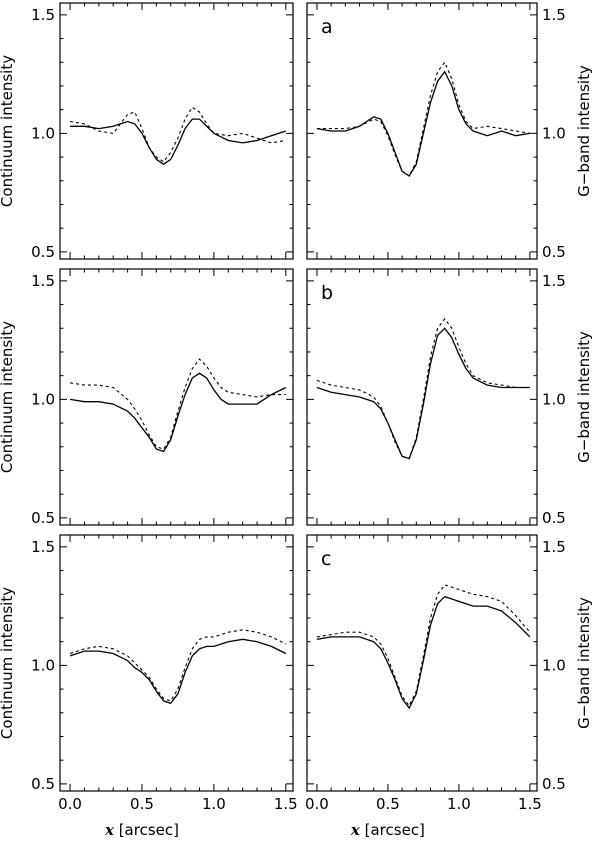 The height and width of the screenshot is (845, 599). I want to click on panel-label: a, so click(327, 27).